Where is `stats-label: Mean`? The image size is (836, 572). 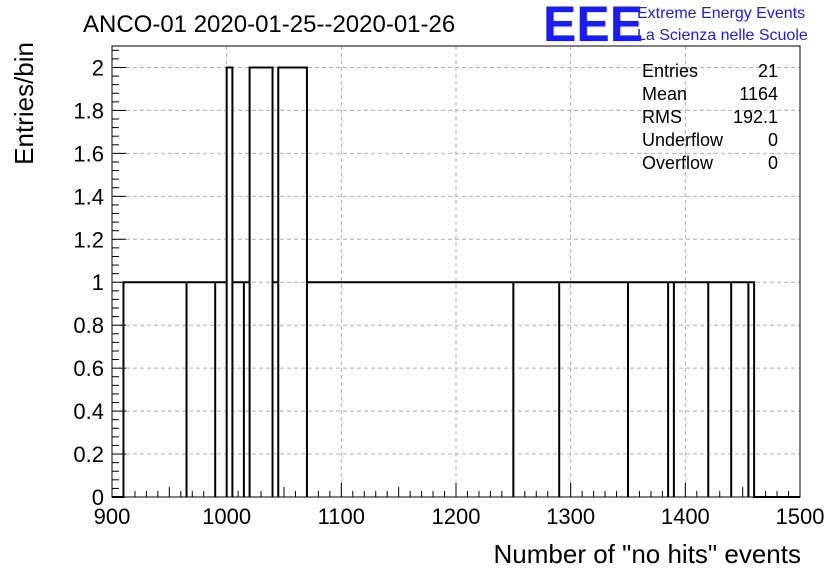
stats-label: Mean is located at coordinates (664, 94).